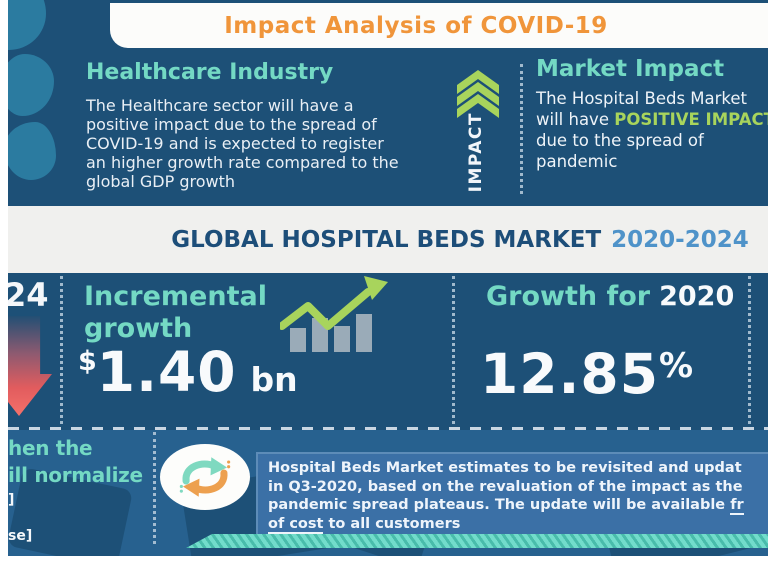  I want to click on percent-symbol: %, so click(676, 366).